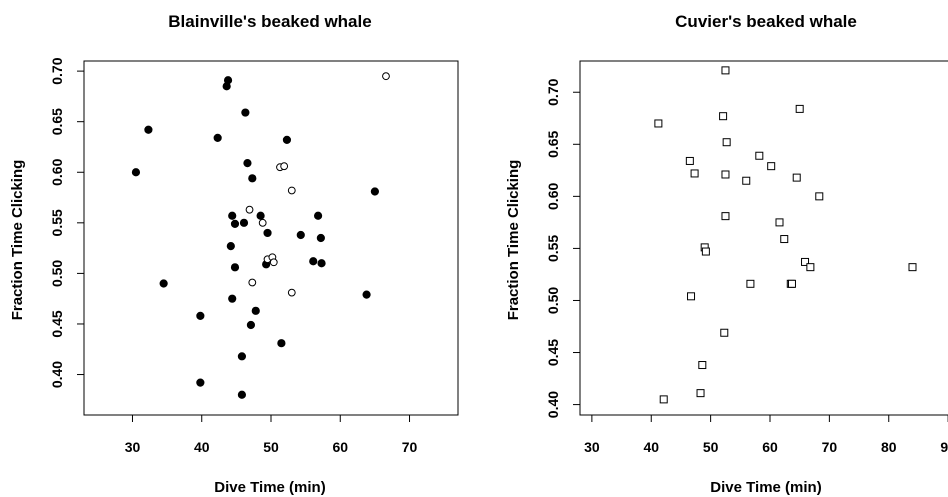 Image resolution: width=948 pixels, height=497 pixels. What do you see at coordinates (766, 21) in the screenshot?
I see `chart-title: Cuvier's beaked whale` at bounding box center [766, 21].